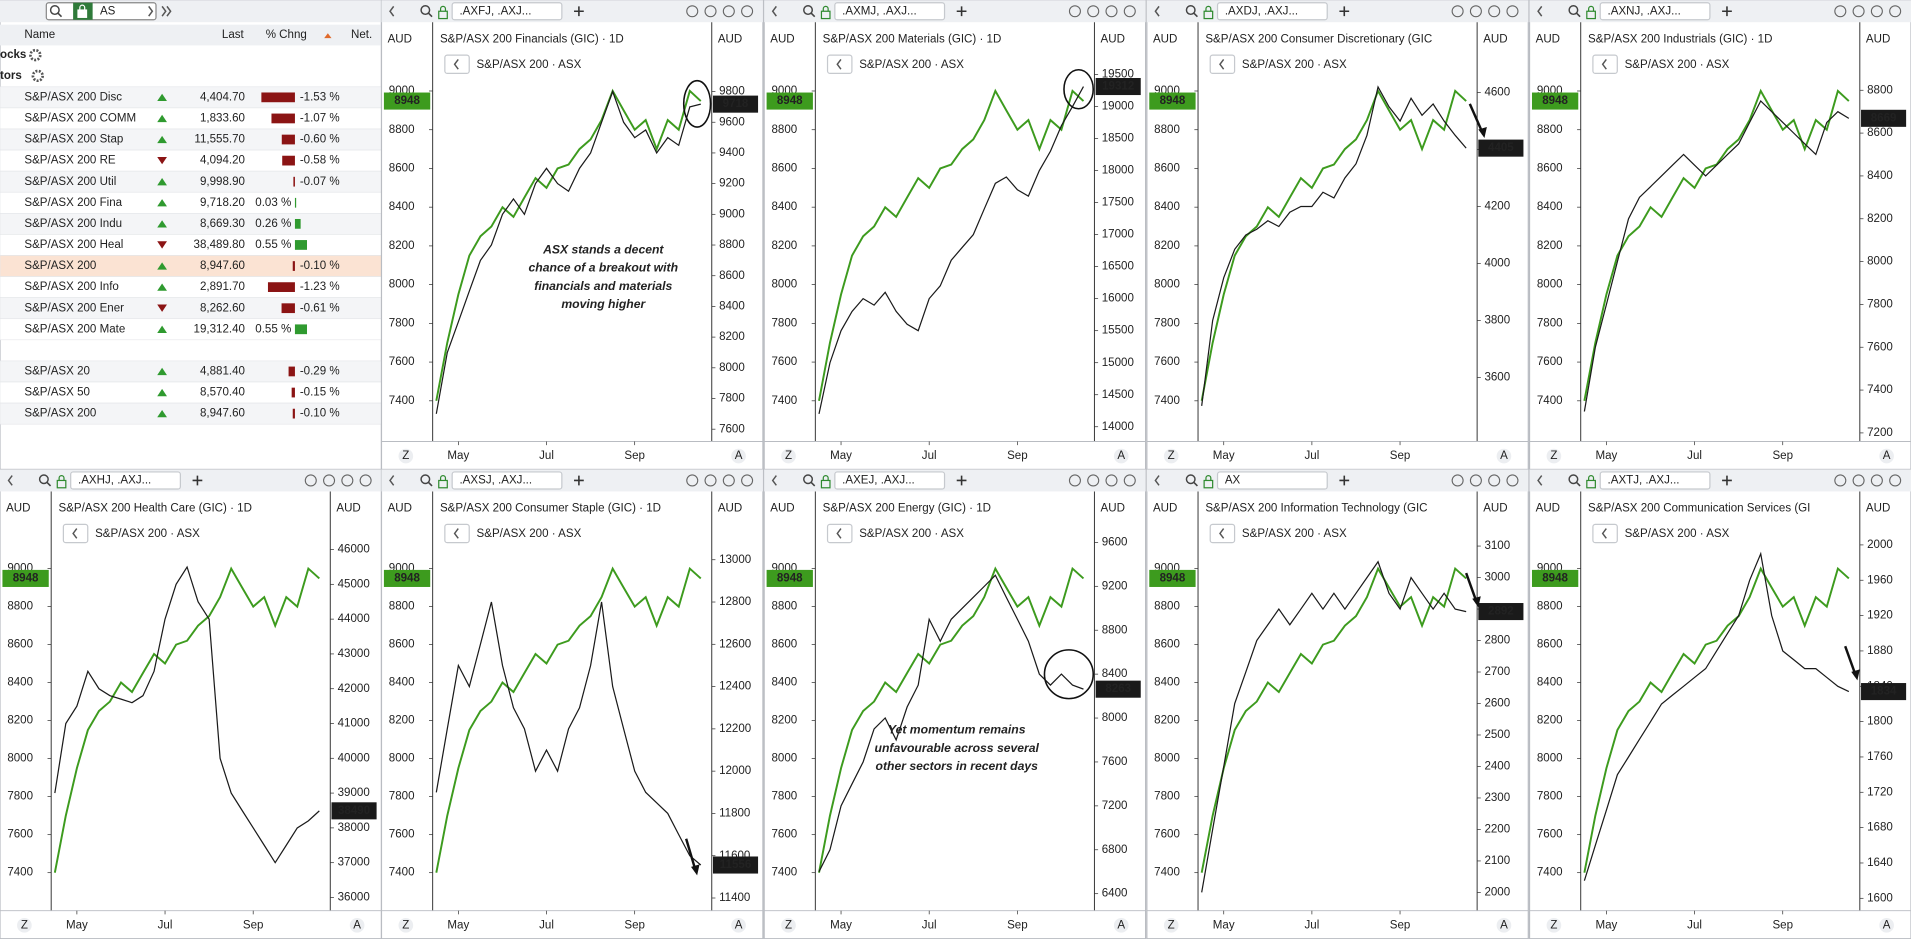 Image resolution: width=1911 pixels, height=939 pixels. I want to click on column-label: % Chng, so click(286, 35).